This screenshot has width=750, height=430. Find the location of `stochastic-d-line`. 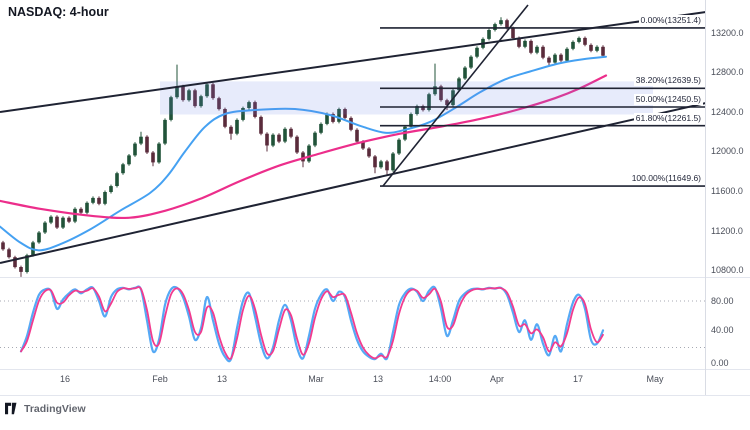

stochastic-d-line is located at coordinates (312, 323).